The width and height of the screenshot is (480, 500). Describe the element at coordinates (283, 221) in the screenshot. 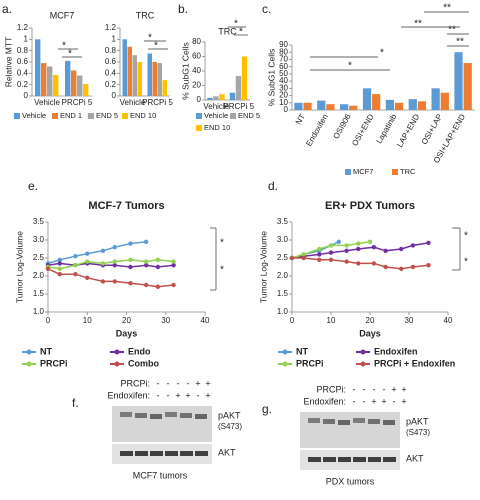

I see `y-tick-label: 3.5` at that location.